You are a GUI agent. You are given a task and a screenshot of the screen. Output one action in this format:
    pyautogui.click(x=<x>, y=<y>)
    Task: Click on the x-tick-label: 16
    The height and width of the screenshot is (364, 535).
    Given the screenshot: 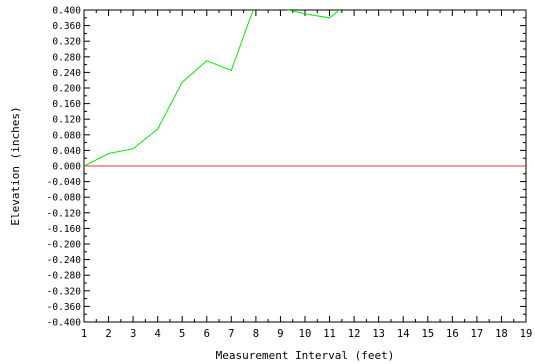 What is the action you would take?
    pyautogui.click(x=452, y=334)
    